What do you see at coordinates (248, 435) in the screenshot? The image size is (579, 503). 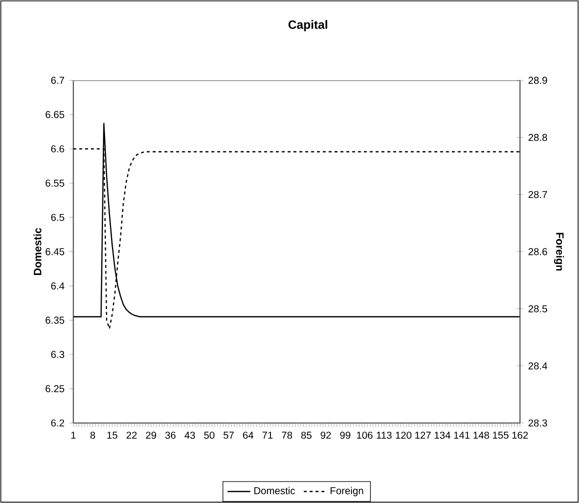 I see `x-tick-label: 64` at bounding box center [248, 435].